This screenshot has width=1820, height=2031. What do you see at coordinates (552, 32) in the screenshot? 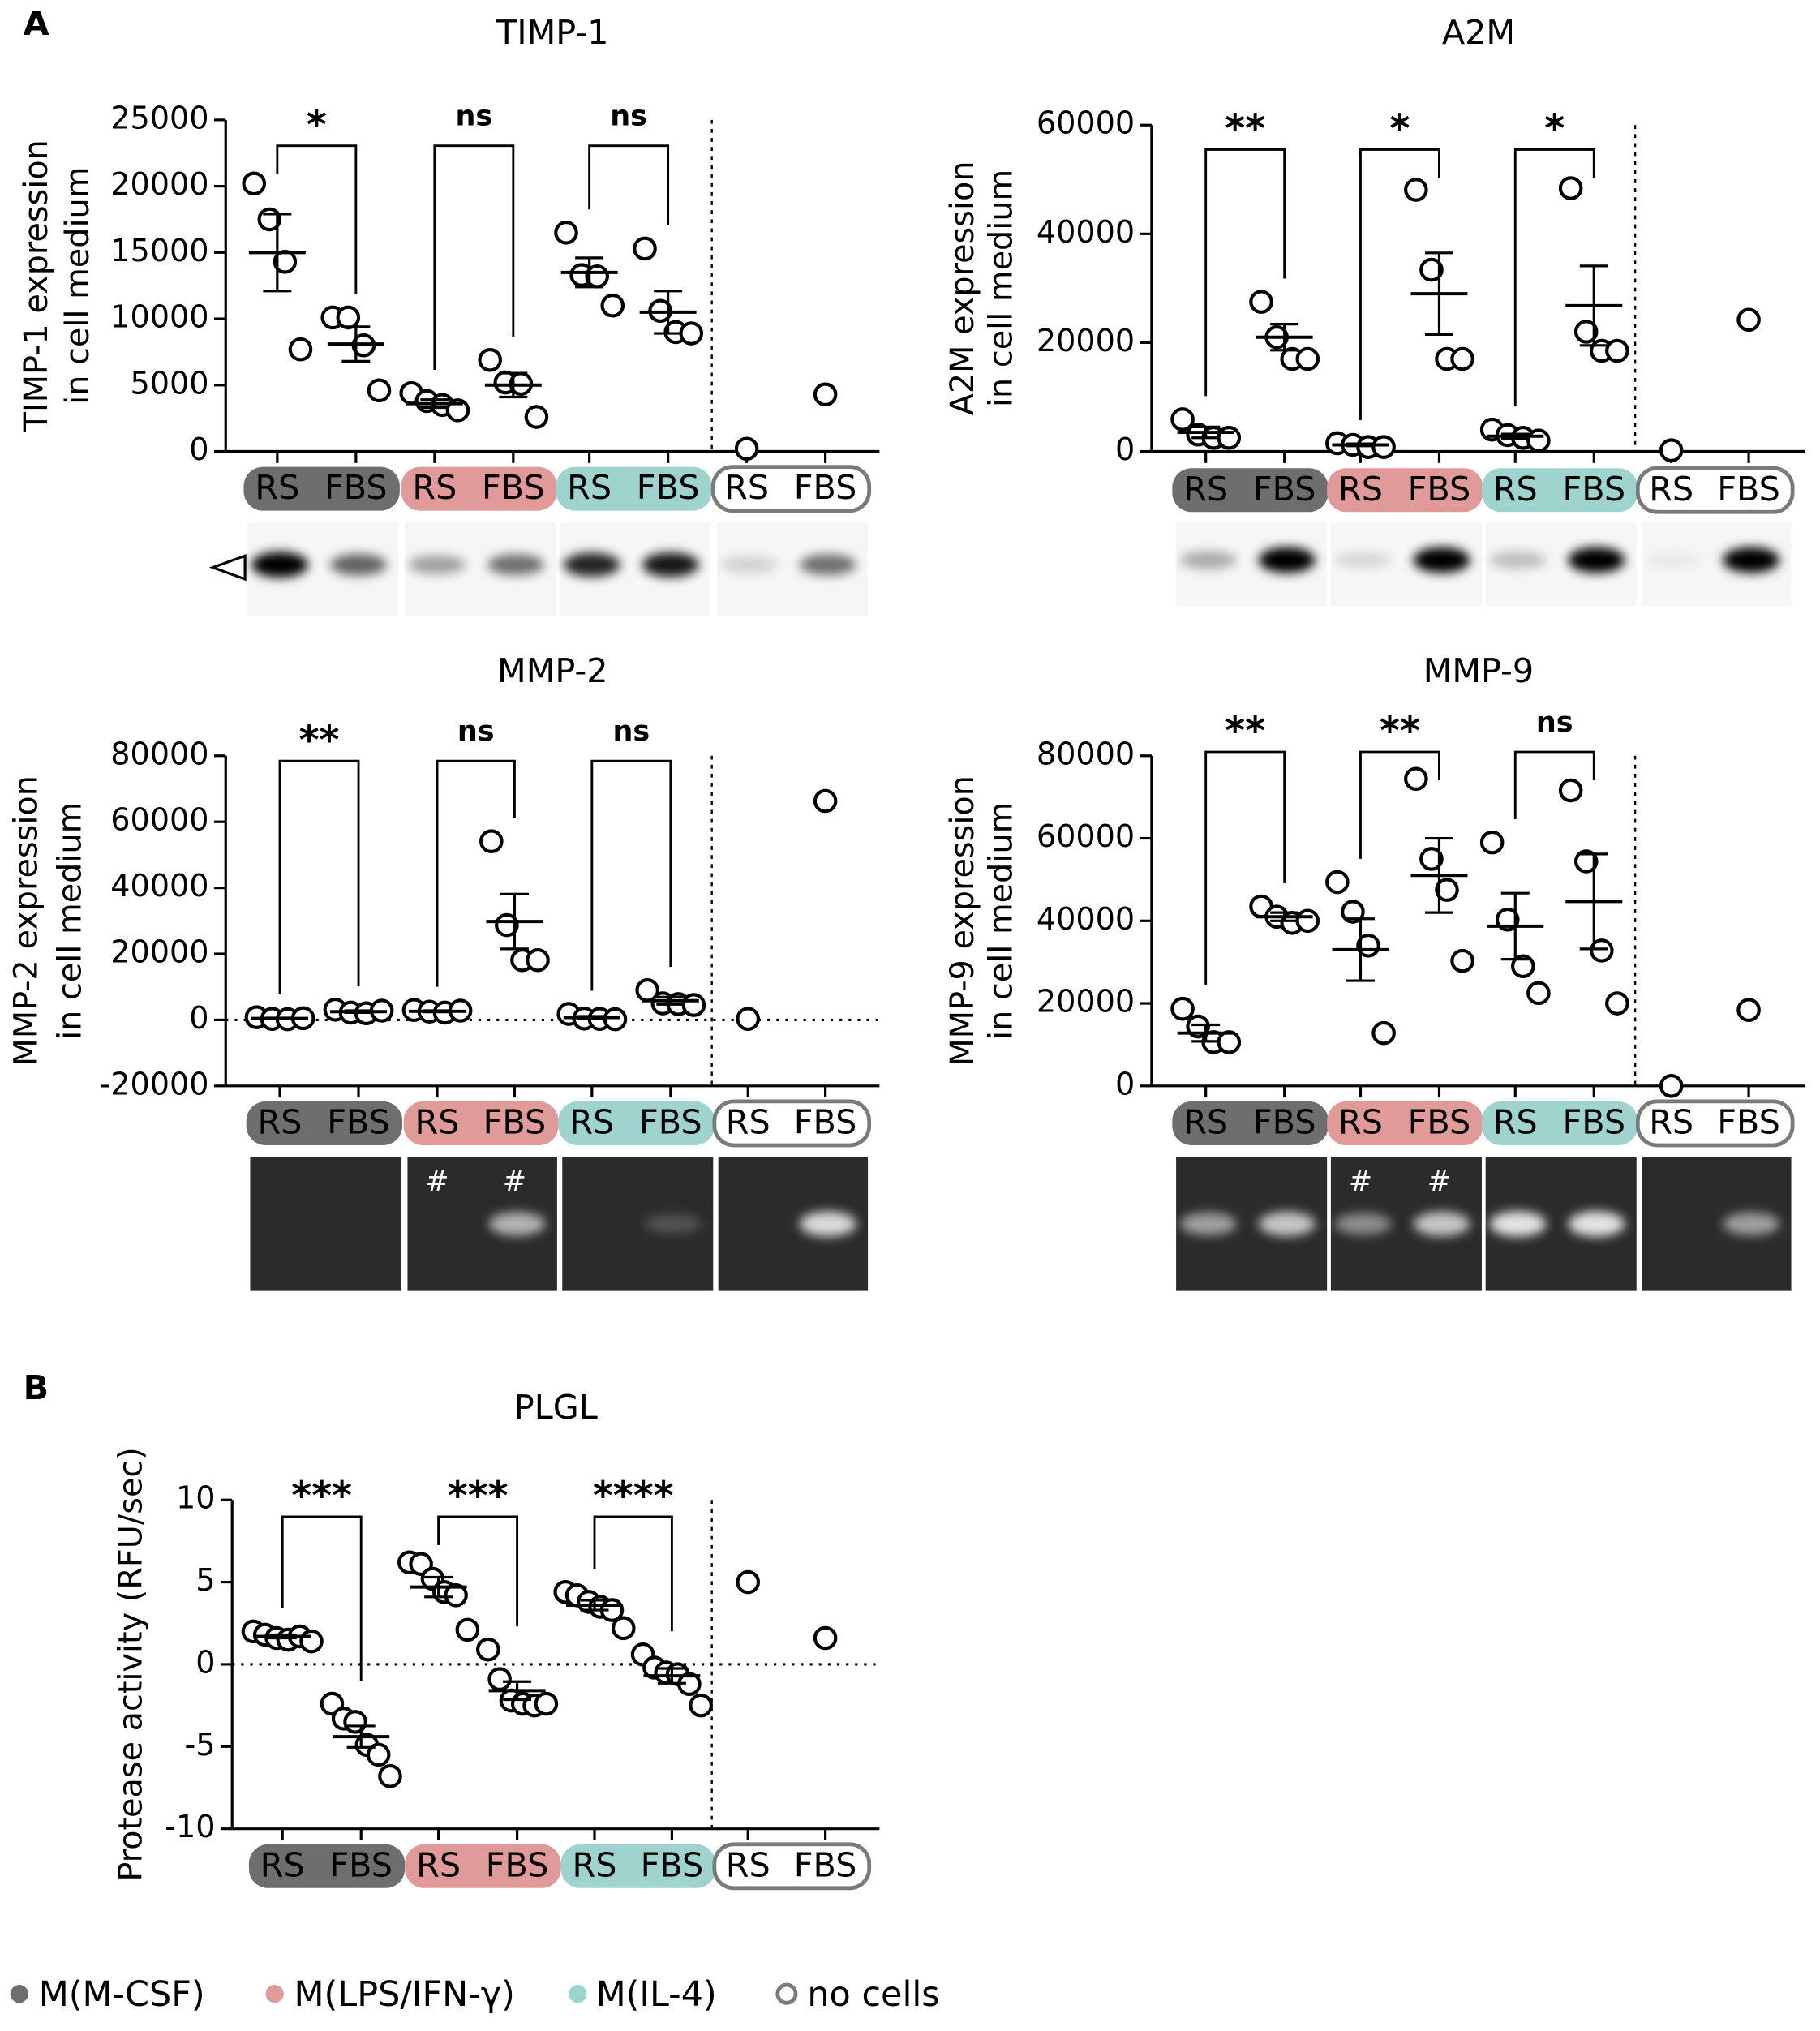
I see `chart-title: TIMP-1` at bounding box center [552, 32].